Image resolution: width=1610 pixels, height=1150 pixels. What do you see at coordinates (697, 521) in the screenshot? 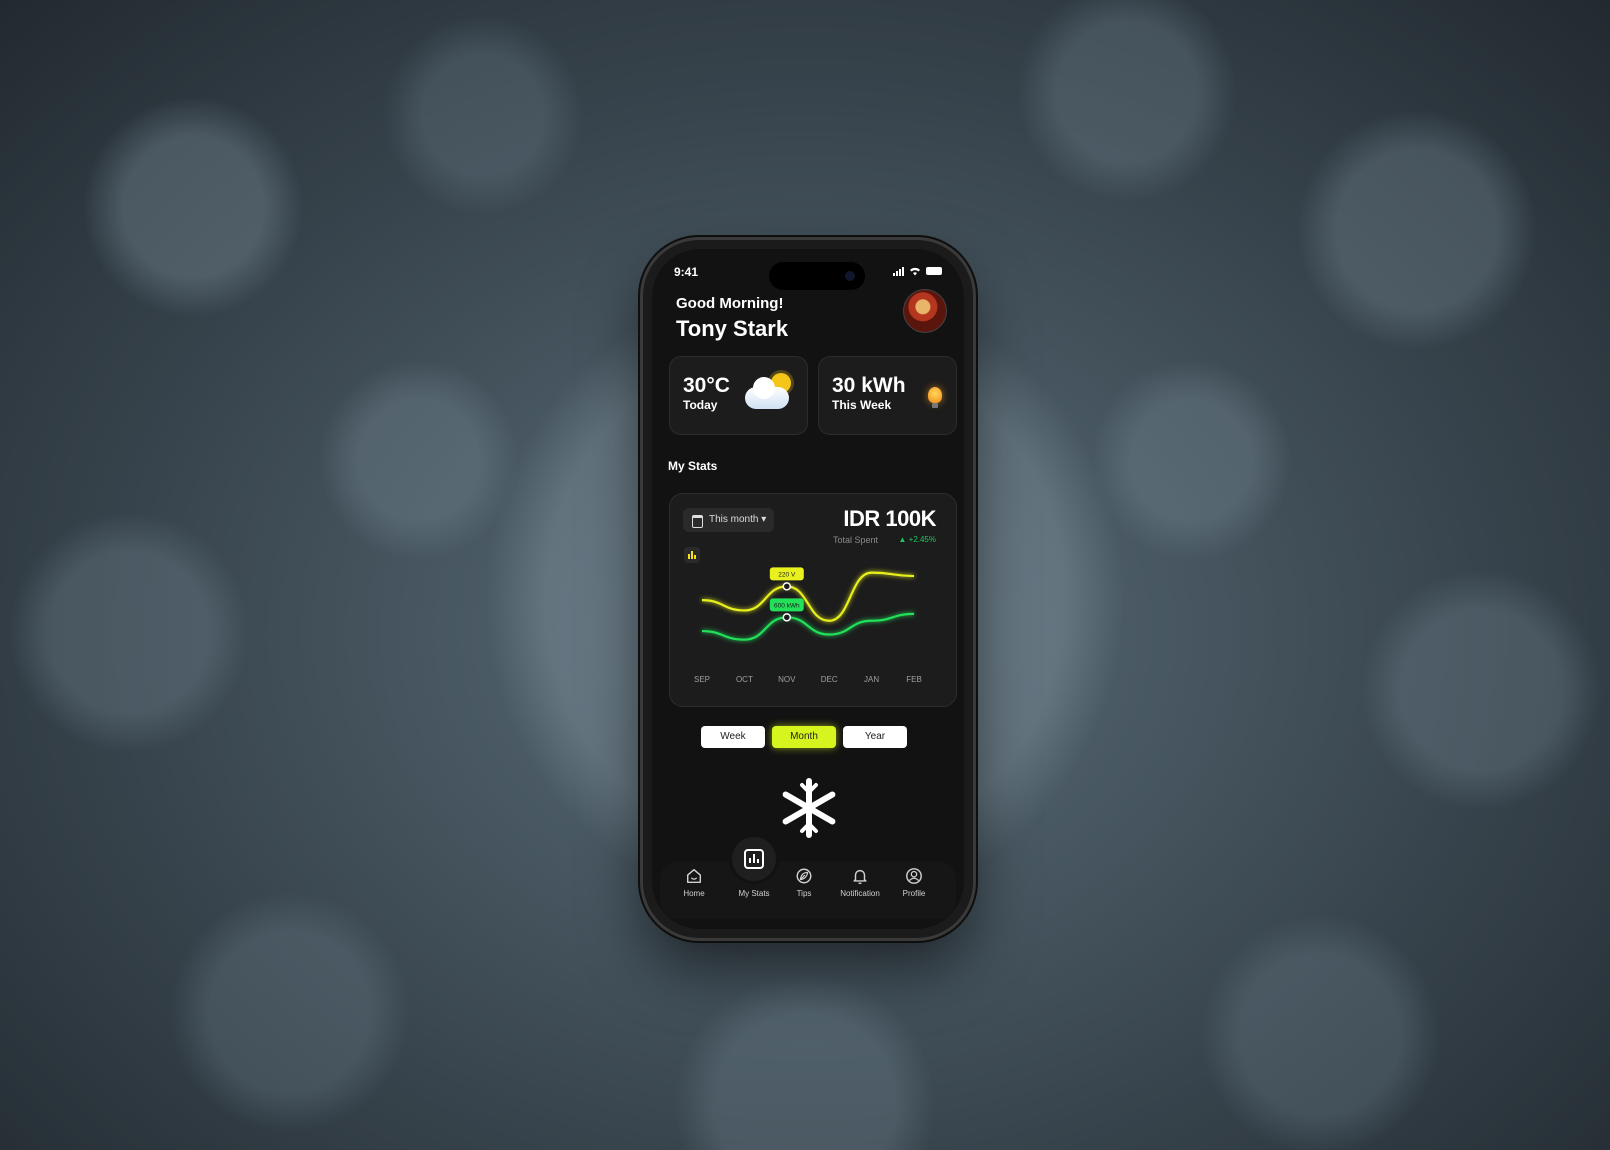
I see `calendar-icon` at bounding box center [697, 521].